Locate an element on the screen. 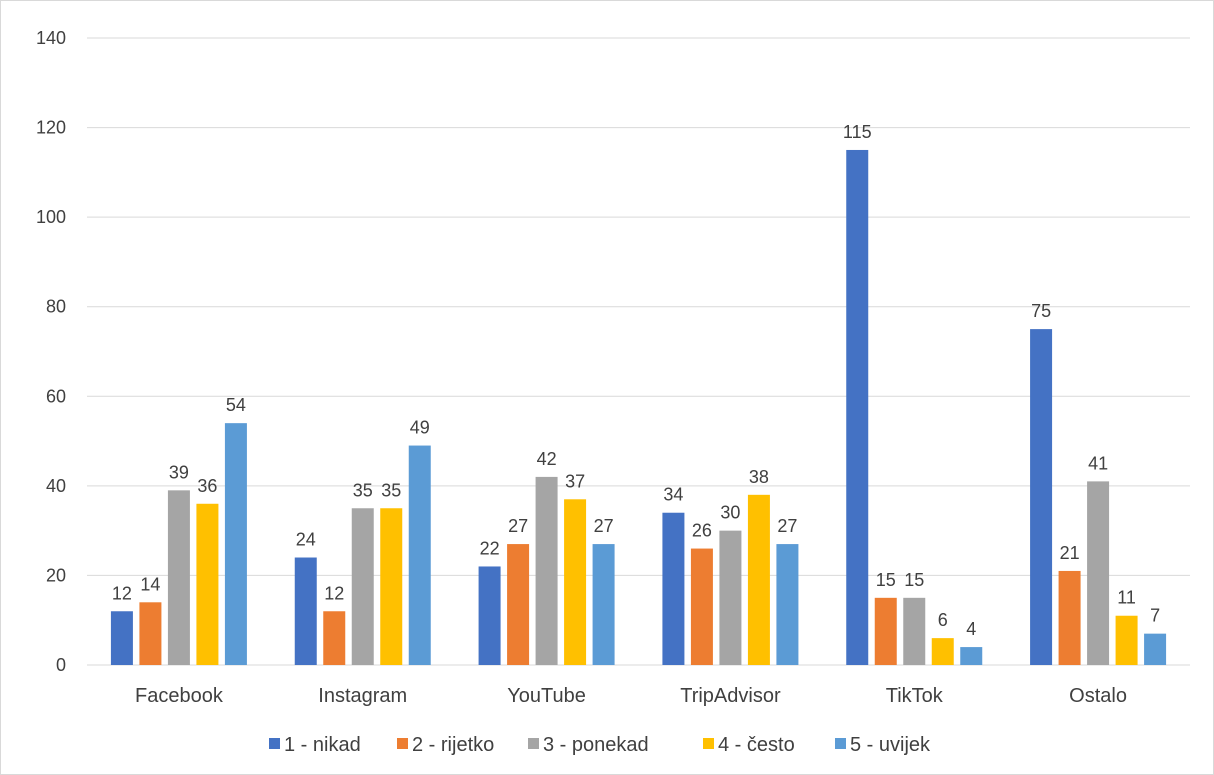 The height and width of the screenshot is (775, 1214). legend-label: 5 - uvijek is located at coordinates (890, 745).